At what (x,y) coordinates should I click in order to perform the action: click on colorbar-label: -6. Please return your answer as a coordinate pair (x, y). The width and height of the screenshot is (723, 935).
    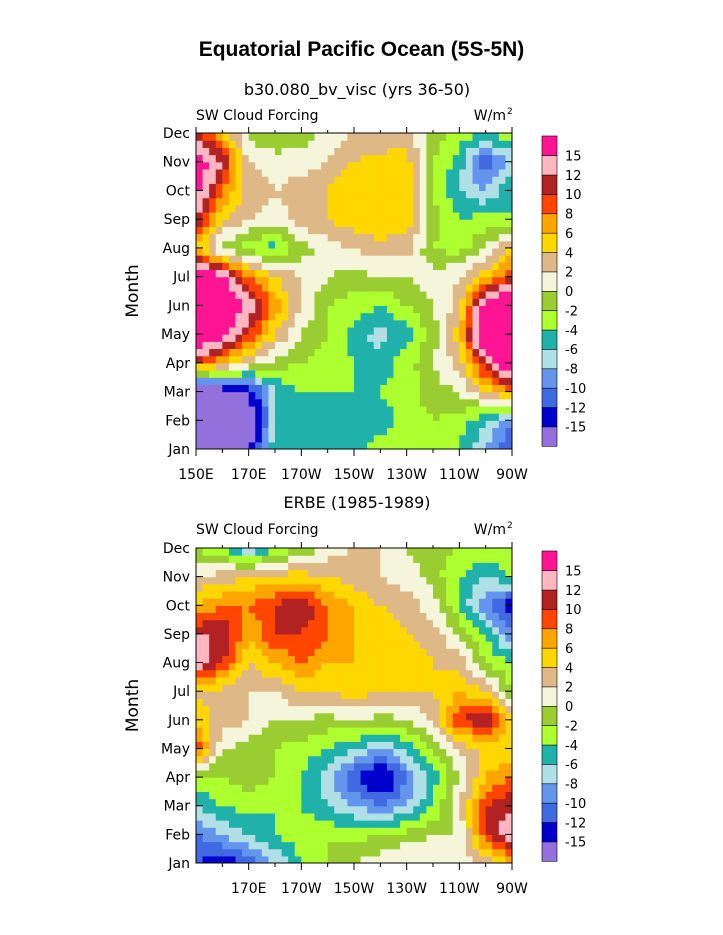
    Looking at the image, I should click on (571, 350).